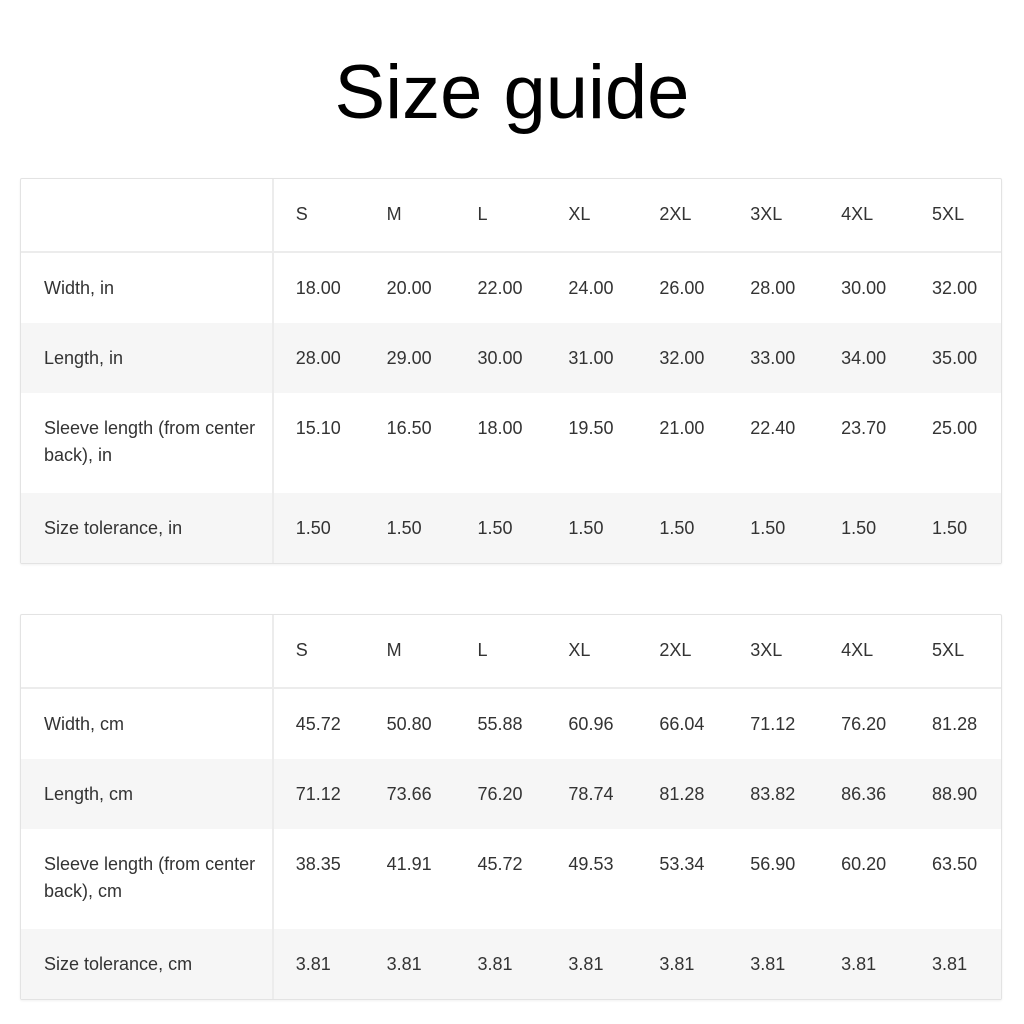  I want to click on table-cell: 16.50, so click(409, 428).